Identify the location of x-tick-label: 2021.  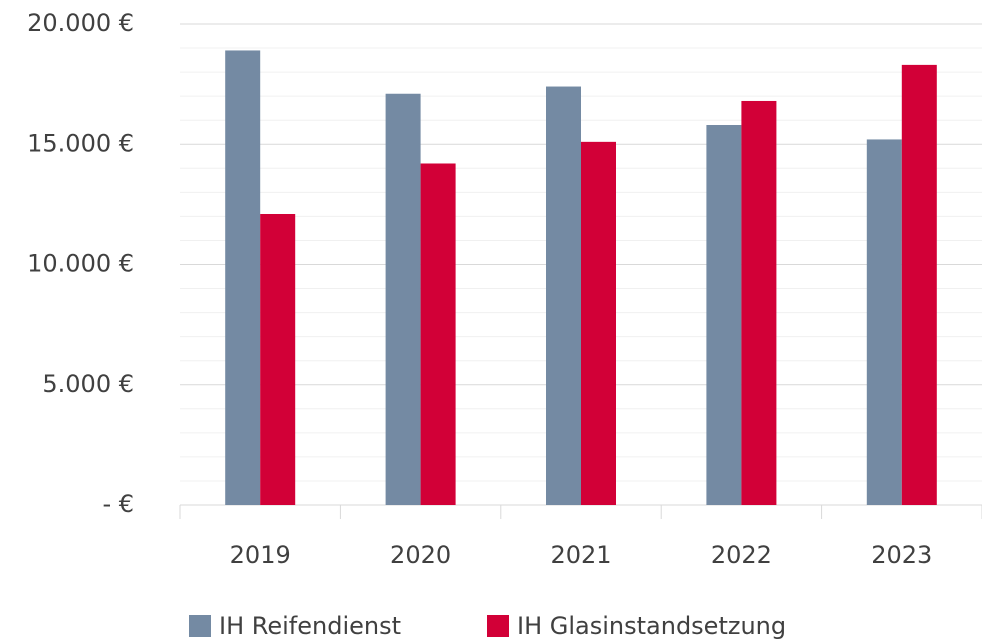
(580, 555).